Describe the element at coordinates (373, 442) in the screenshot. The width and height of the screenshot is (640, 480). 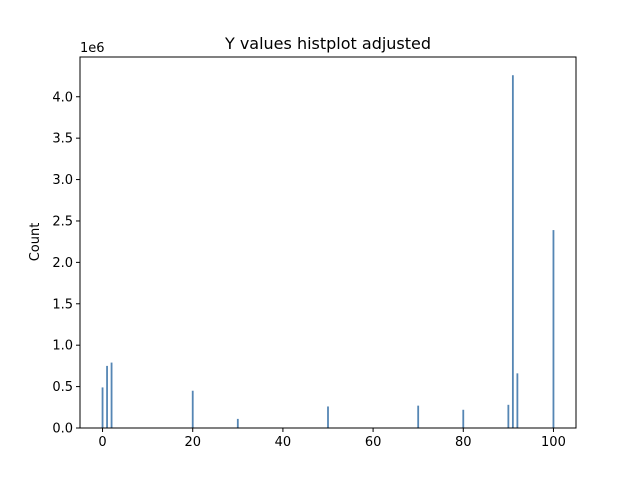
I see `x-tick-label: 60` at that location.